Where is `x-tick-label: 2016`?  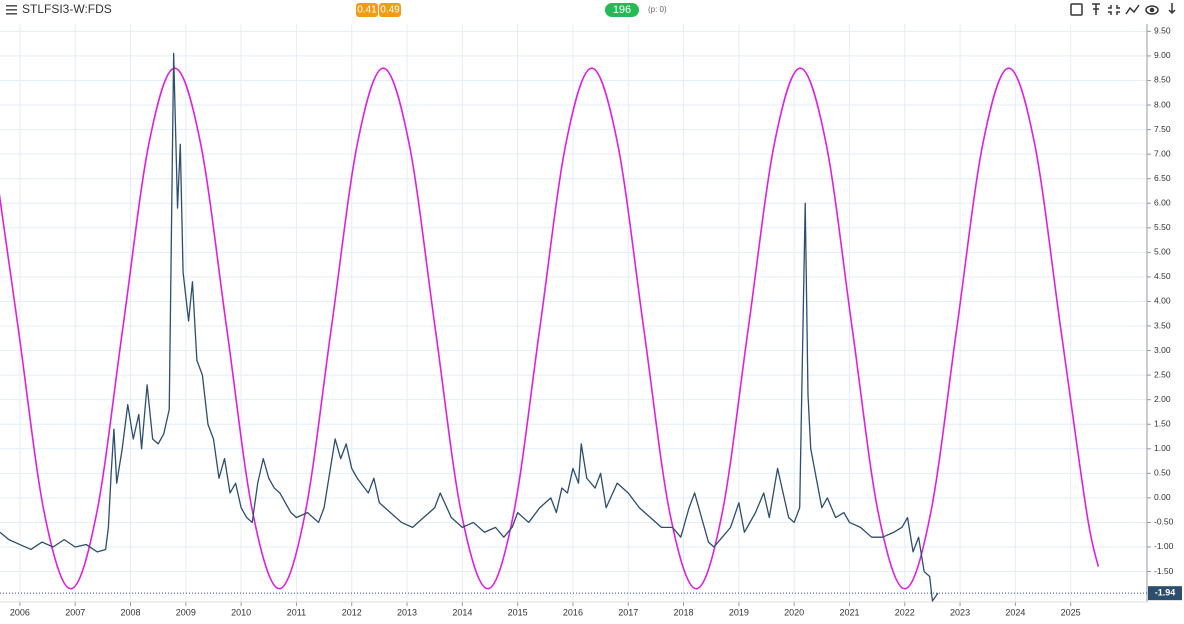 x-tick-label: 2016 is located at coordinates (573, 612).